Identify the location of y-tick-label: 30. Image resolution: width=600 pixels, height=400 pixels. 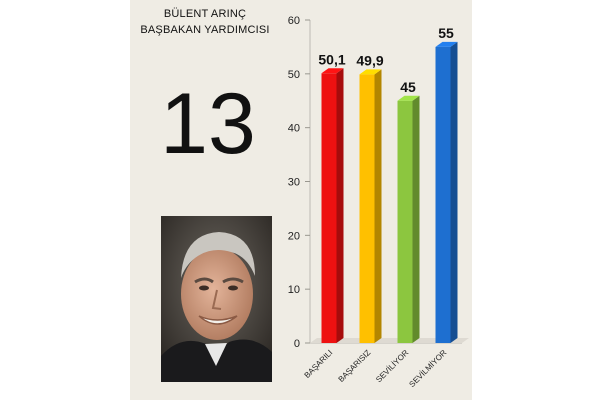
(294, 183).